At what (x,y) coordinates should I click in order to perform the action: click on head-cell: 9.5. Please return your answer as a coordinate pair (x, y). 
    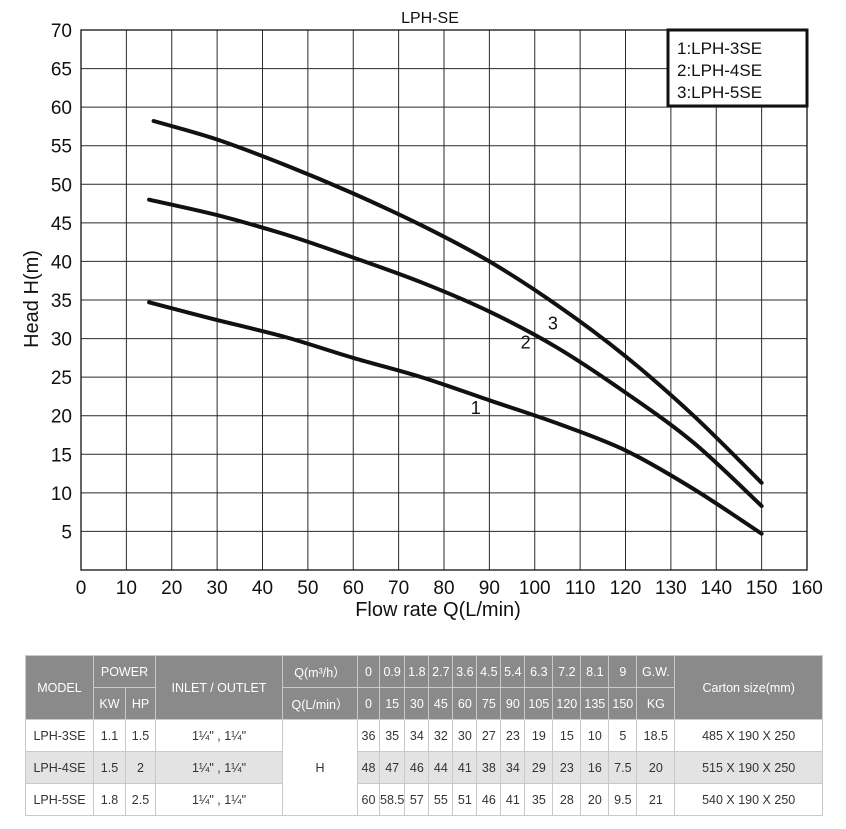
    Looking at the image, I should click on (623, 799).